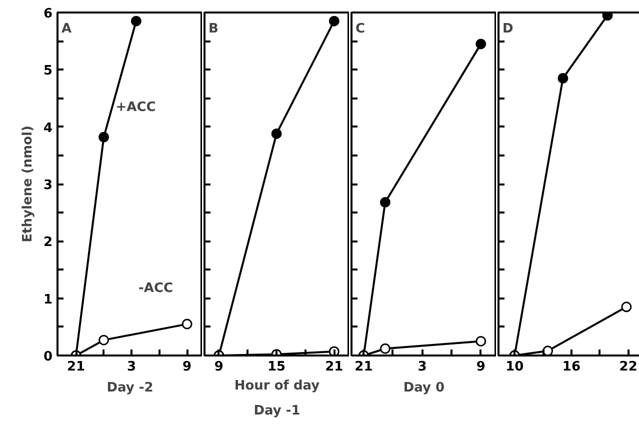 The height and width of the screenshot is (442, 639). I want to click on x-tick-label: 16, so click(571, 367).